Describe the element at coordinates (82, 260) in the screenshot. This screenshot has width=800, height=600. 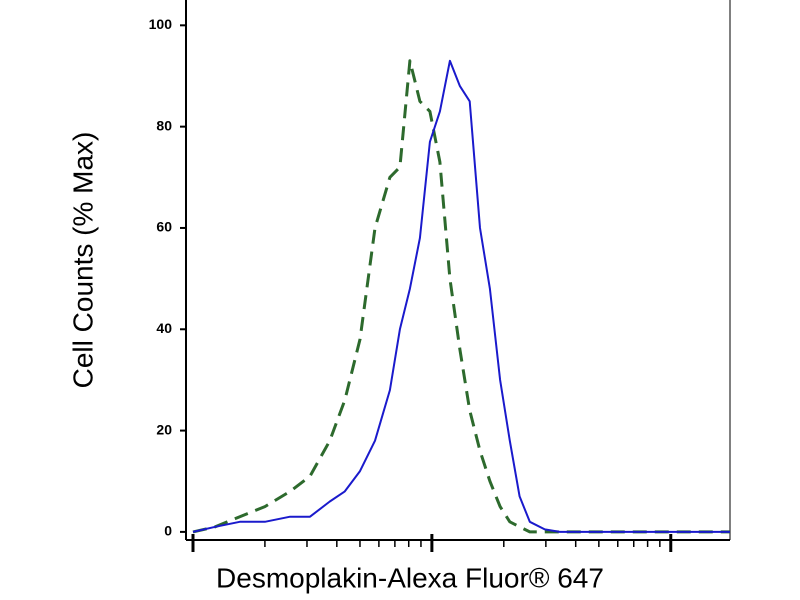
I see `y-axis-label: Cell Counts (% Max)` at that location.